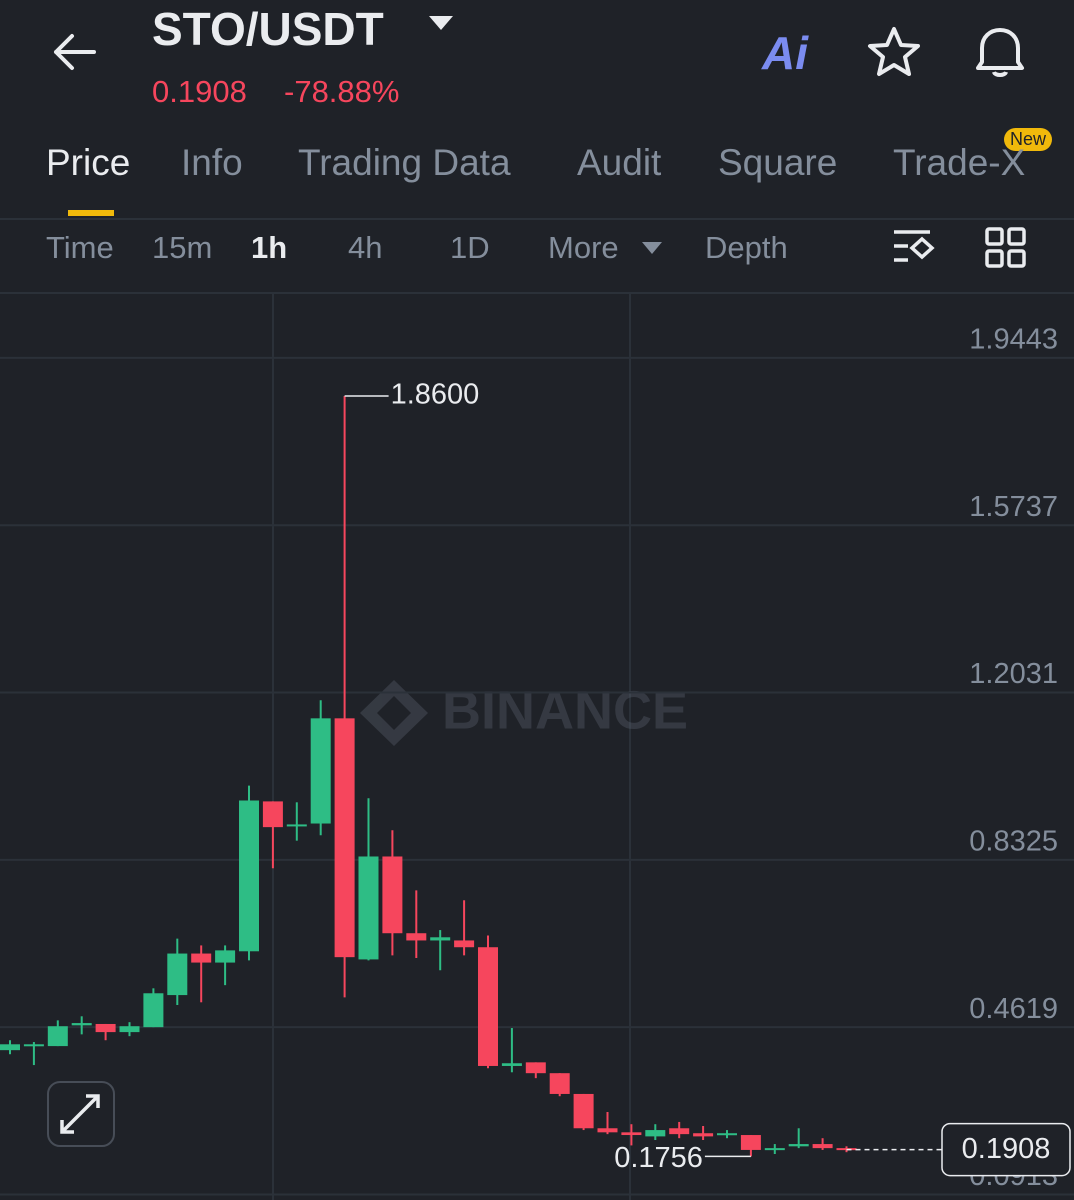 The image size is (1074, 1200). I want to click on tab: Audit, so click(619, 162).